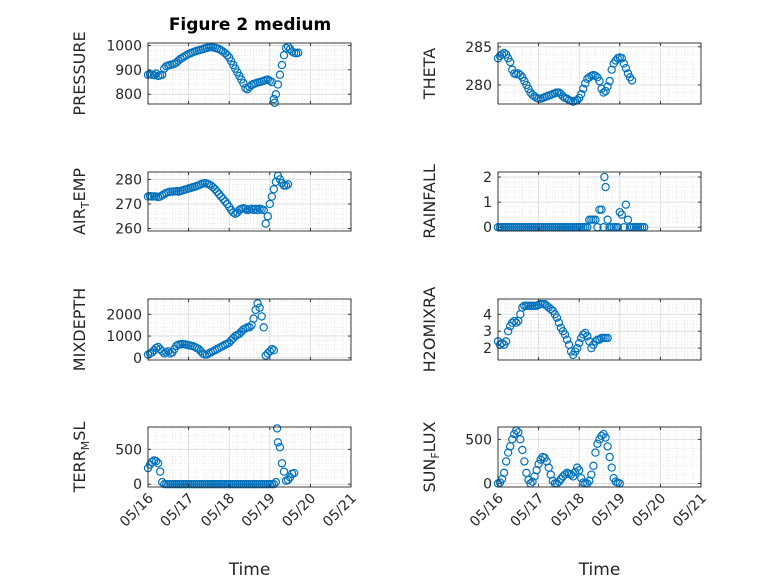  What do you see at coordinates (487, 315) in the screenshot?
I see `y-tick-label: 4` at bounding box center [487, 315].